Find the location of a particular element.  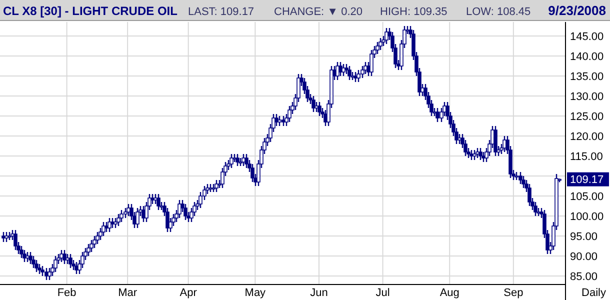

text: Daily is located at coordinates (594, 293).